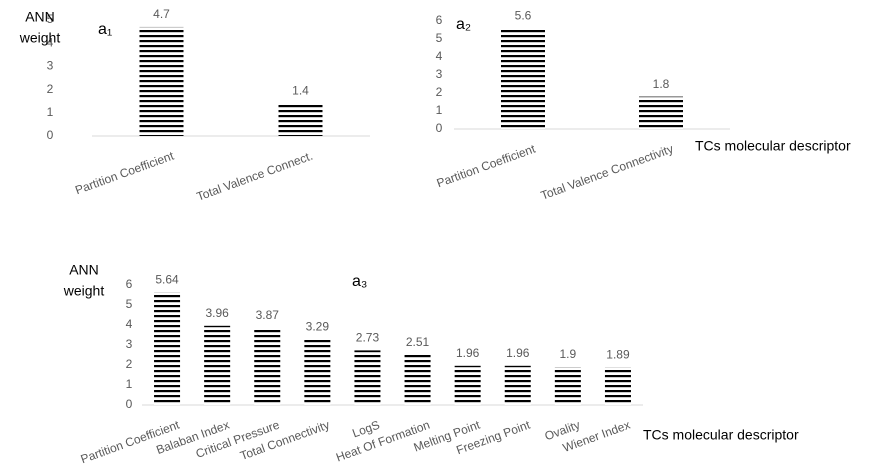  I want to click on data-label: 2.73, so click(368, 338).